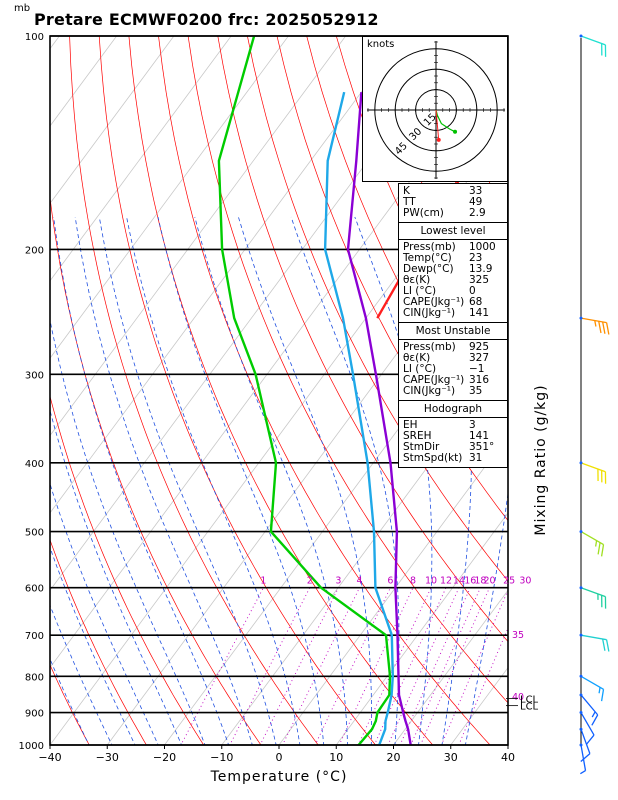  Describe the element at coordinates (406, 191) in the screenshot. I see `index-label: K` at that location.